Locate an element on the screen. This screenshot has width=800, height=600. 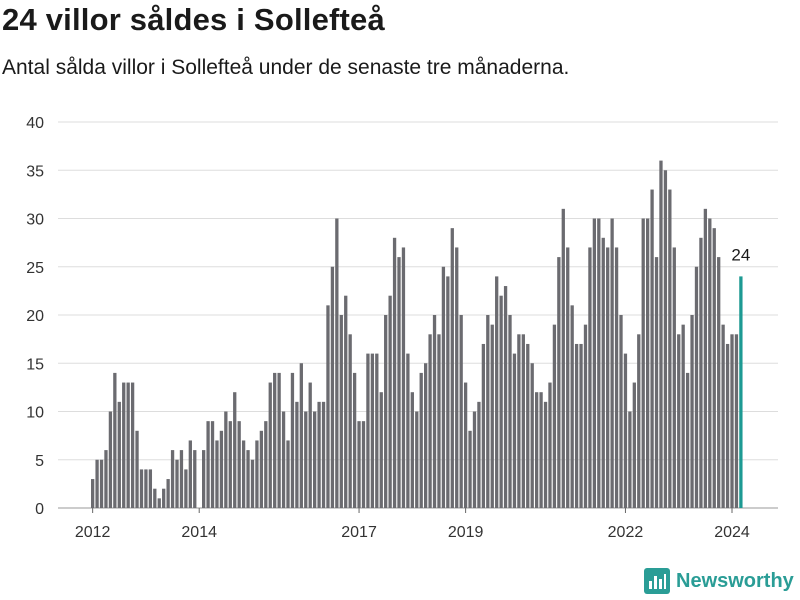
y-tick-label: 0 is located at coordinates (39, 509).